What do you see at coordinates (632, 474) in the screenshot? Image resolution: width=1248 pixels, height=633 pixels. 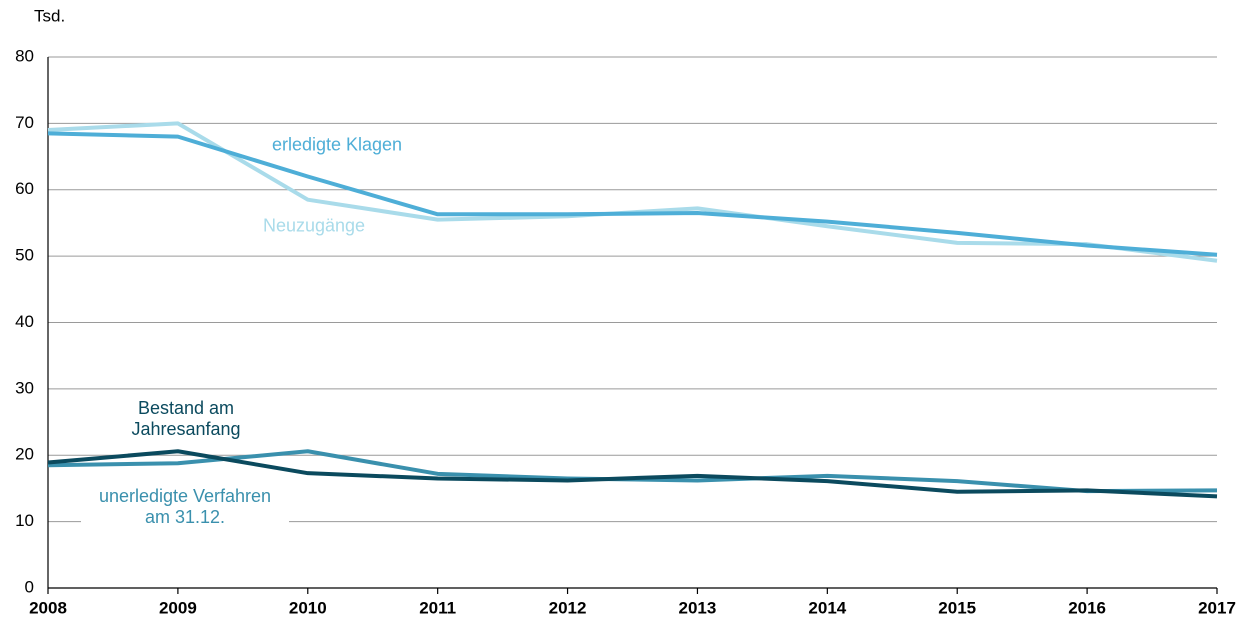 I see `line-series` at bounding box center [632, 474].